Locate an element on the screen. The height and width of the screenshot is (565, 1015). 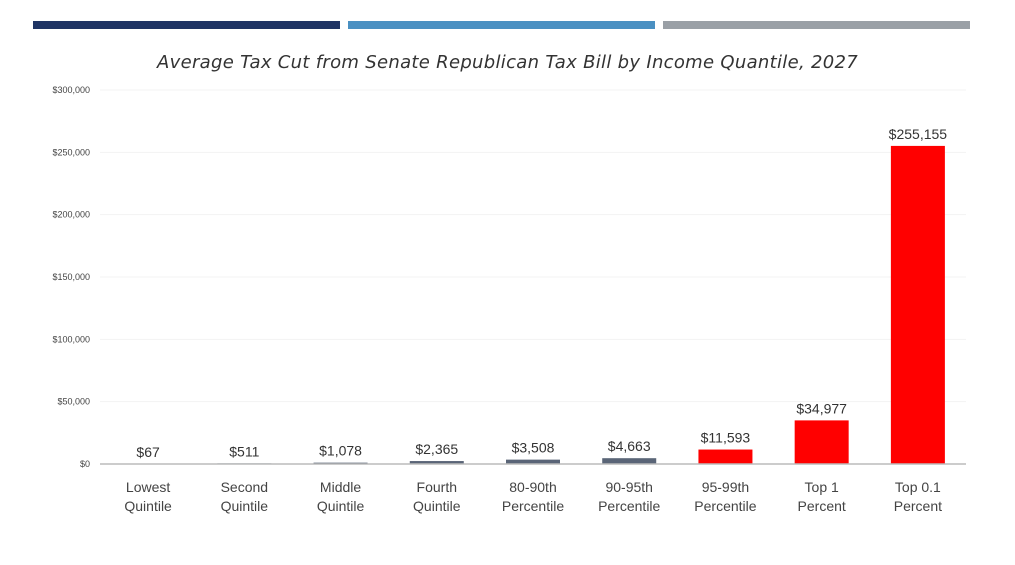
x-tick-label: Lowest is located at coordinates (148, 487).